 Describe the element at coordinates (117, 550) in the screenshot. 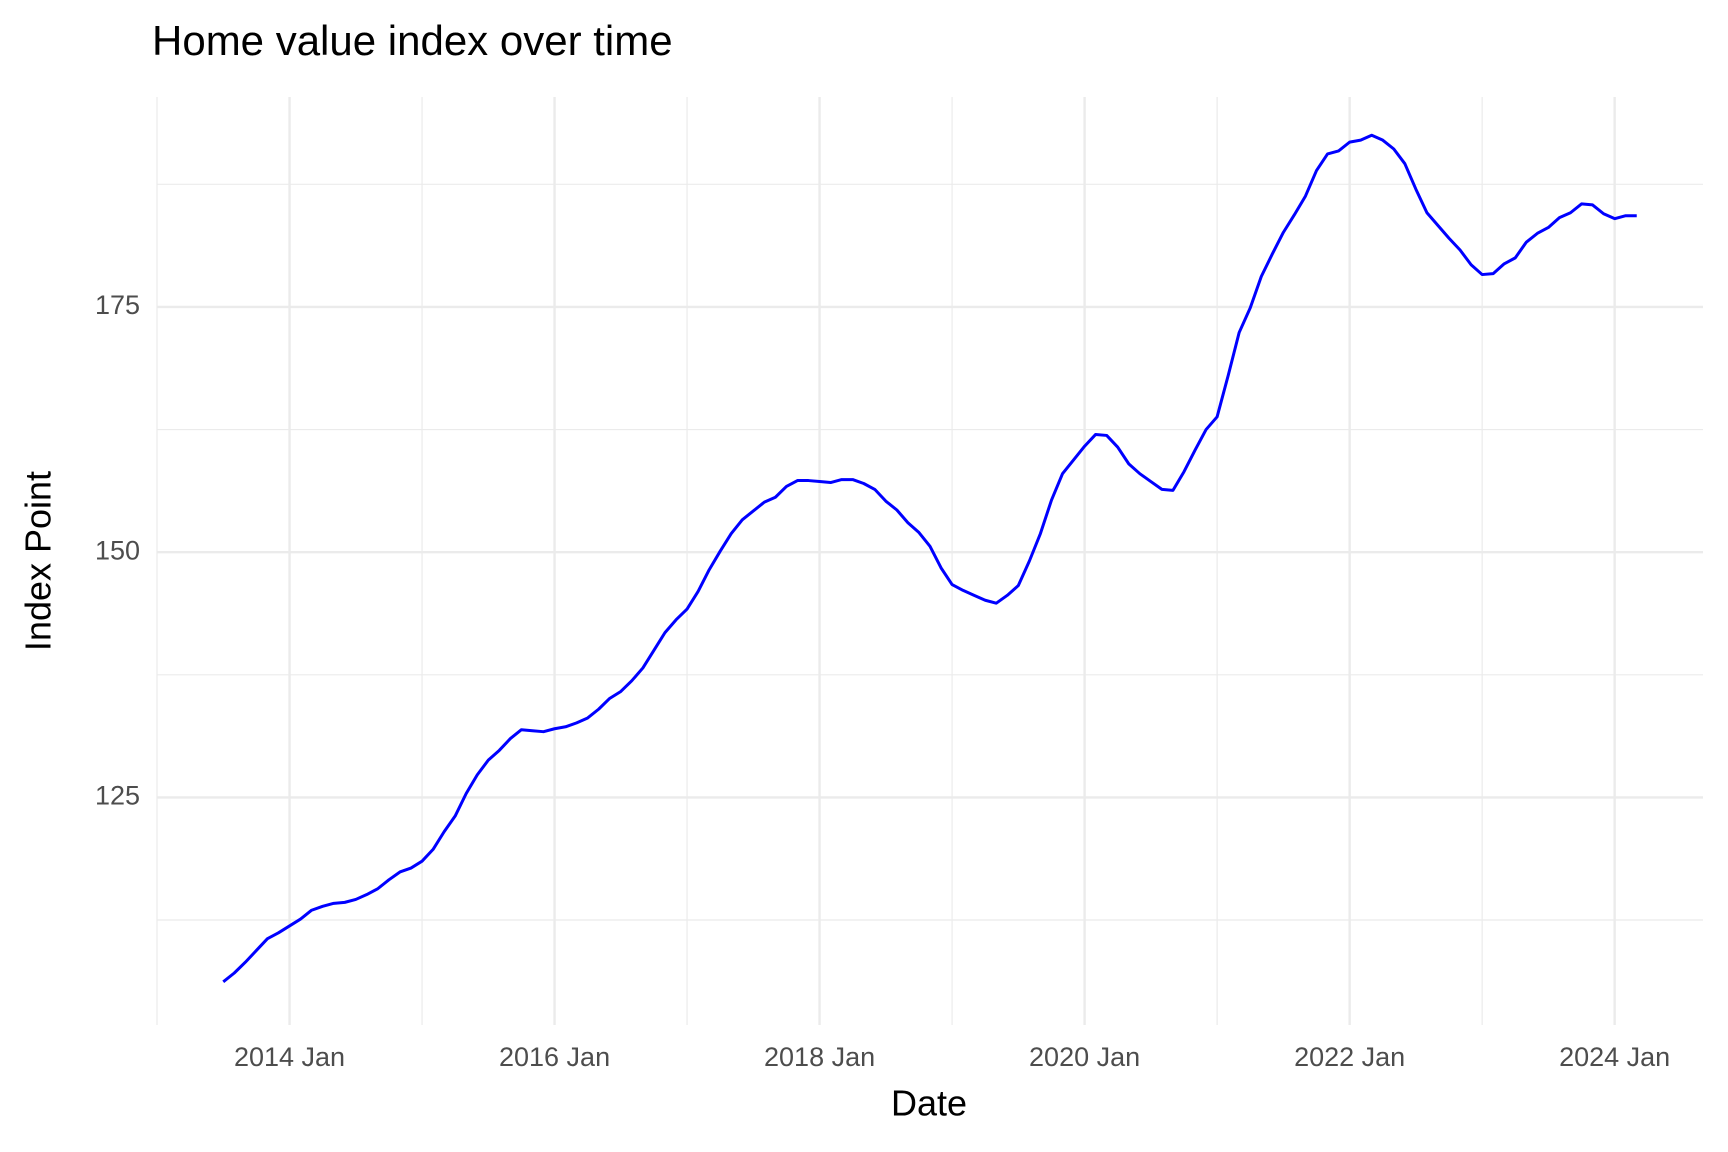

I see `y-tick-label: 150` at that location.